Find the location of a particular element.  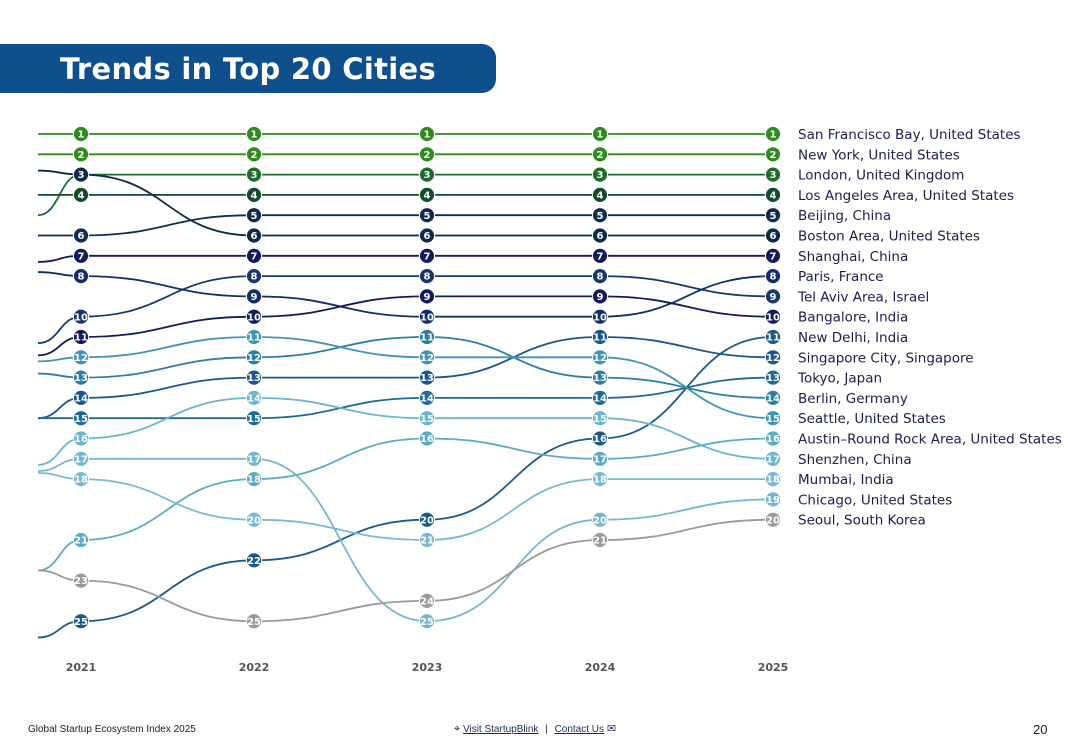

city-label: Shanghai, China is located at coordinates (853, 257).